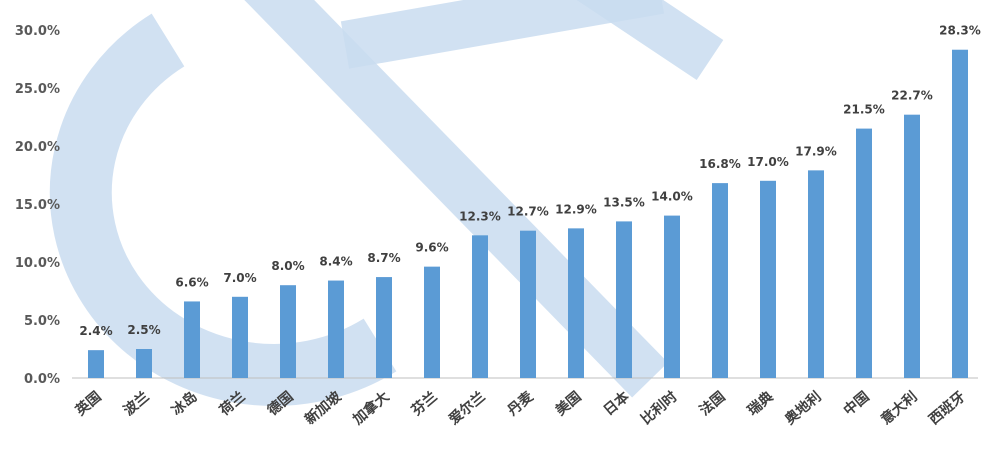 The height and width of the screenshot is (466, 984). Describe the element at coordinates (37, 147) in the screenshot. I see `y-tick-label: 20.0%` at that location.